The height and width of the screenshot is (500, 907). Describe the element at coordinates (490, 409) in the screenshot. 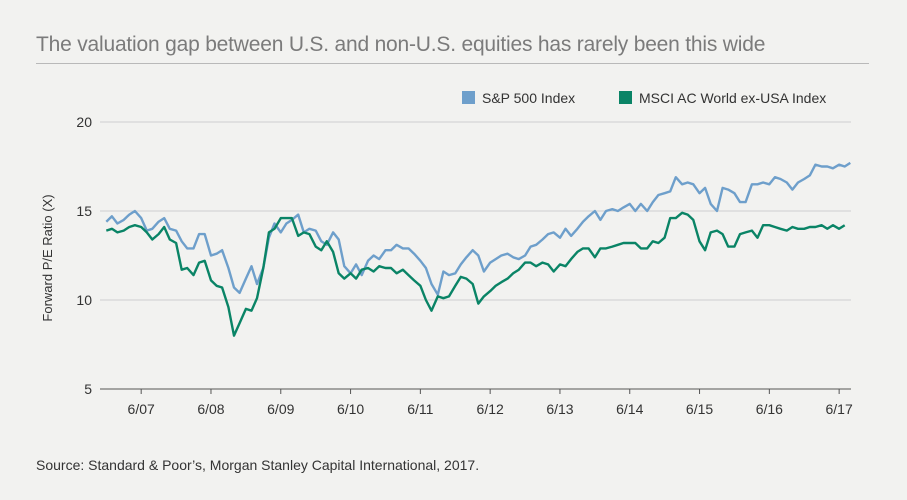

I see `x-tick-label: 6/12` at that location.